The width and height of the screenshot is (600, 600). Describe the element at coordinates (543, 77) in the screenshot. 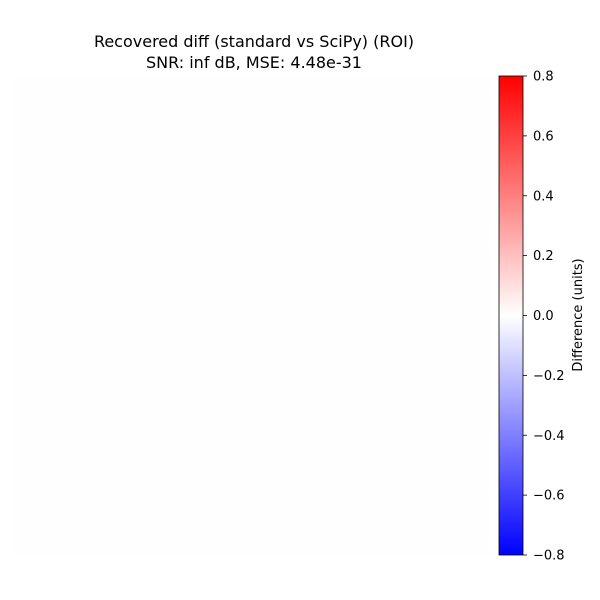

I see `colorbar-tick-label: 0.8` at that location.